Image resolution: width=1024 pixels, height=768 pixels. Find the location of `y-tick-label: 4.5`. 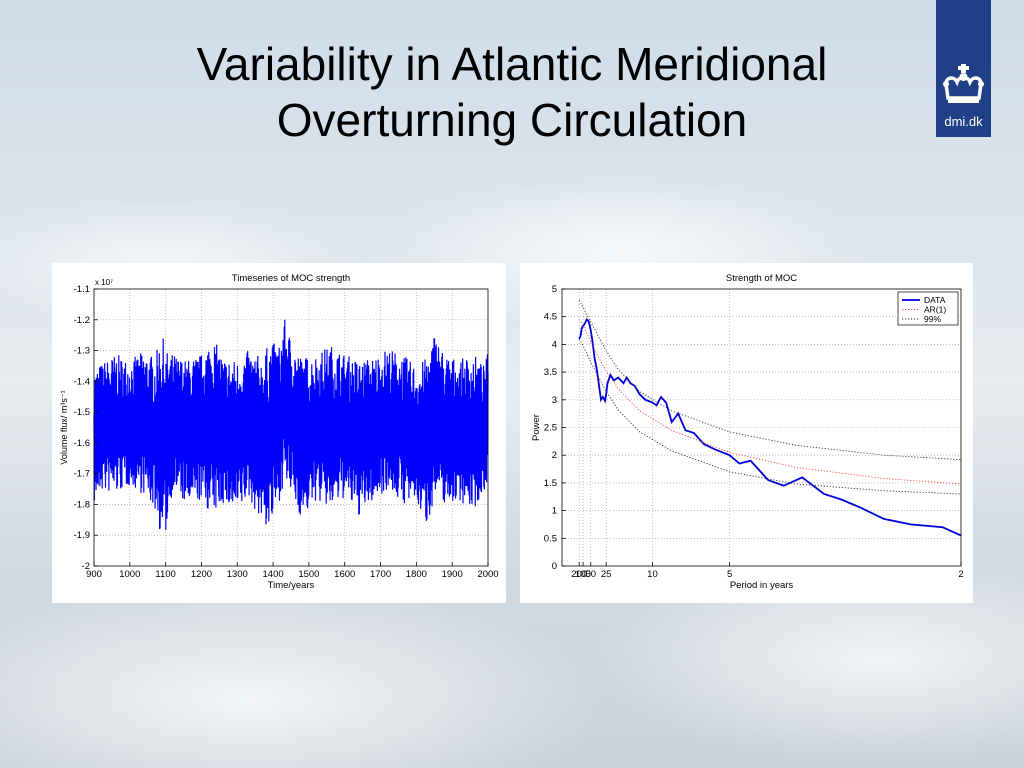

y-tick-label: 4.5 is located at coordinates (550, 317).